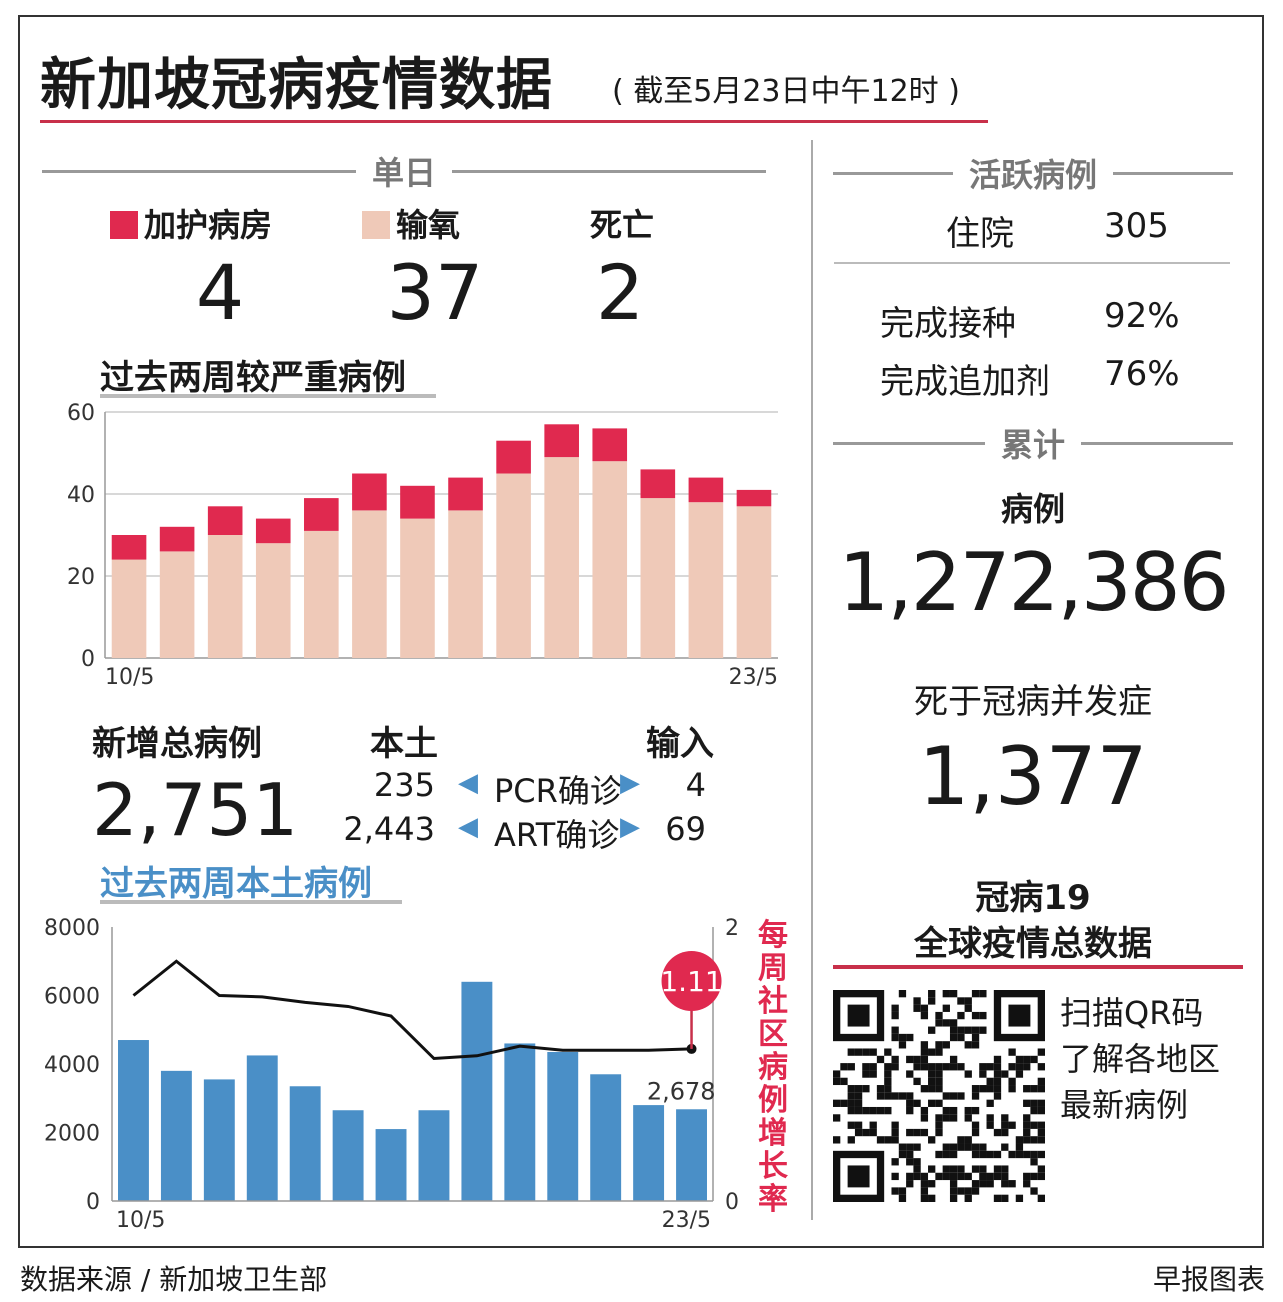 Image resolution: width=1283 pixels, height=1302 pixels. I want to click on cumulative-cases-value: 1,272,386, so click(1033, 582).